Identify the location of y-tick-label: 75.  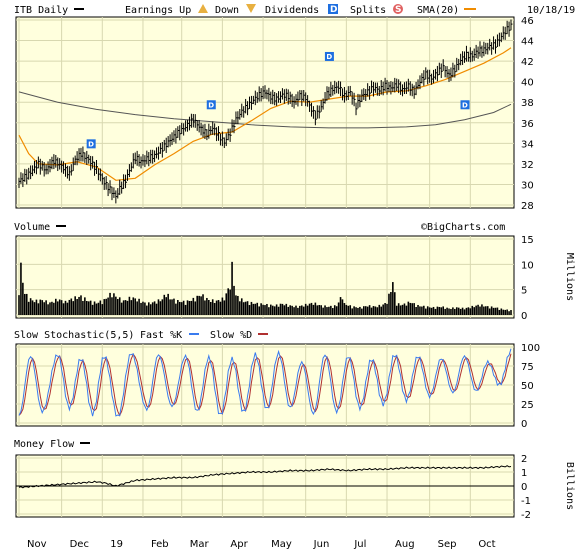
(527, 367).